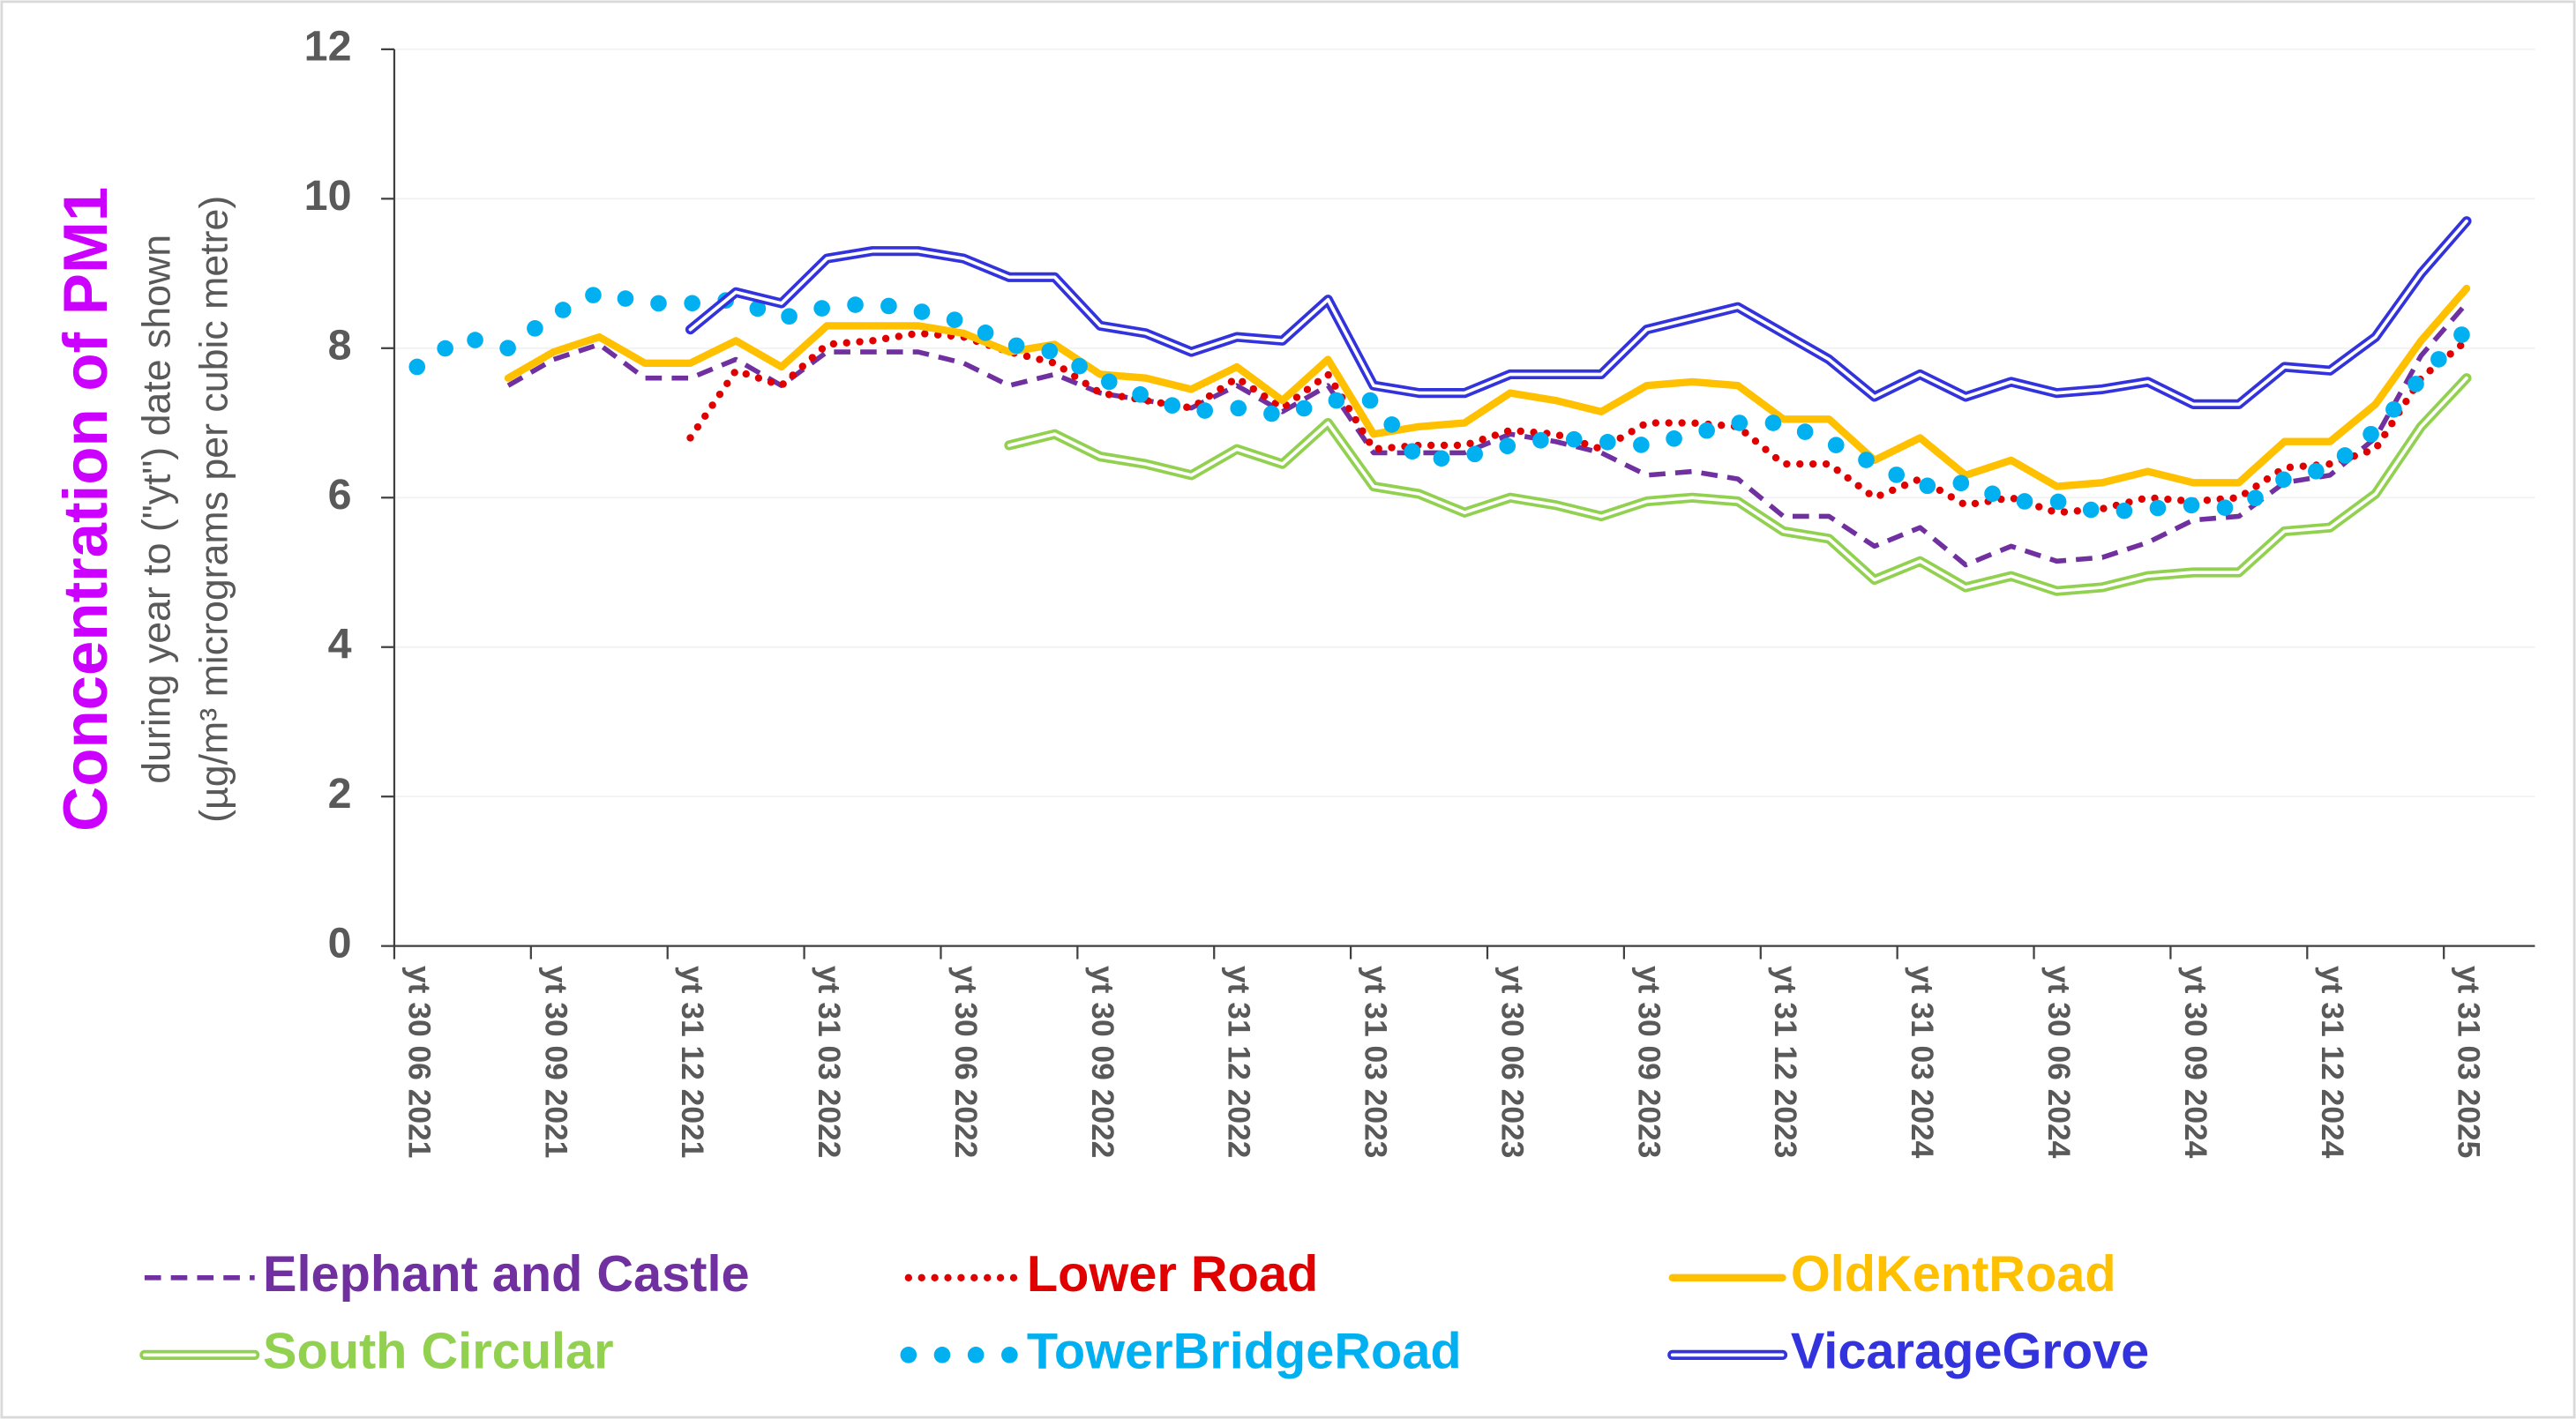  Describe the element at coordinates (507, 1274) in the screenshot. I see `legend-label: Elephant and Castle` at that location.